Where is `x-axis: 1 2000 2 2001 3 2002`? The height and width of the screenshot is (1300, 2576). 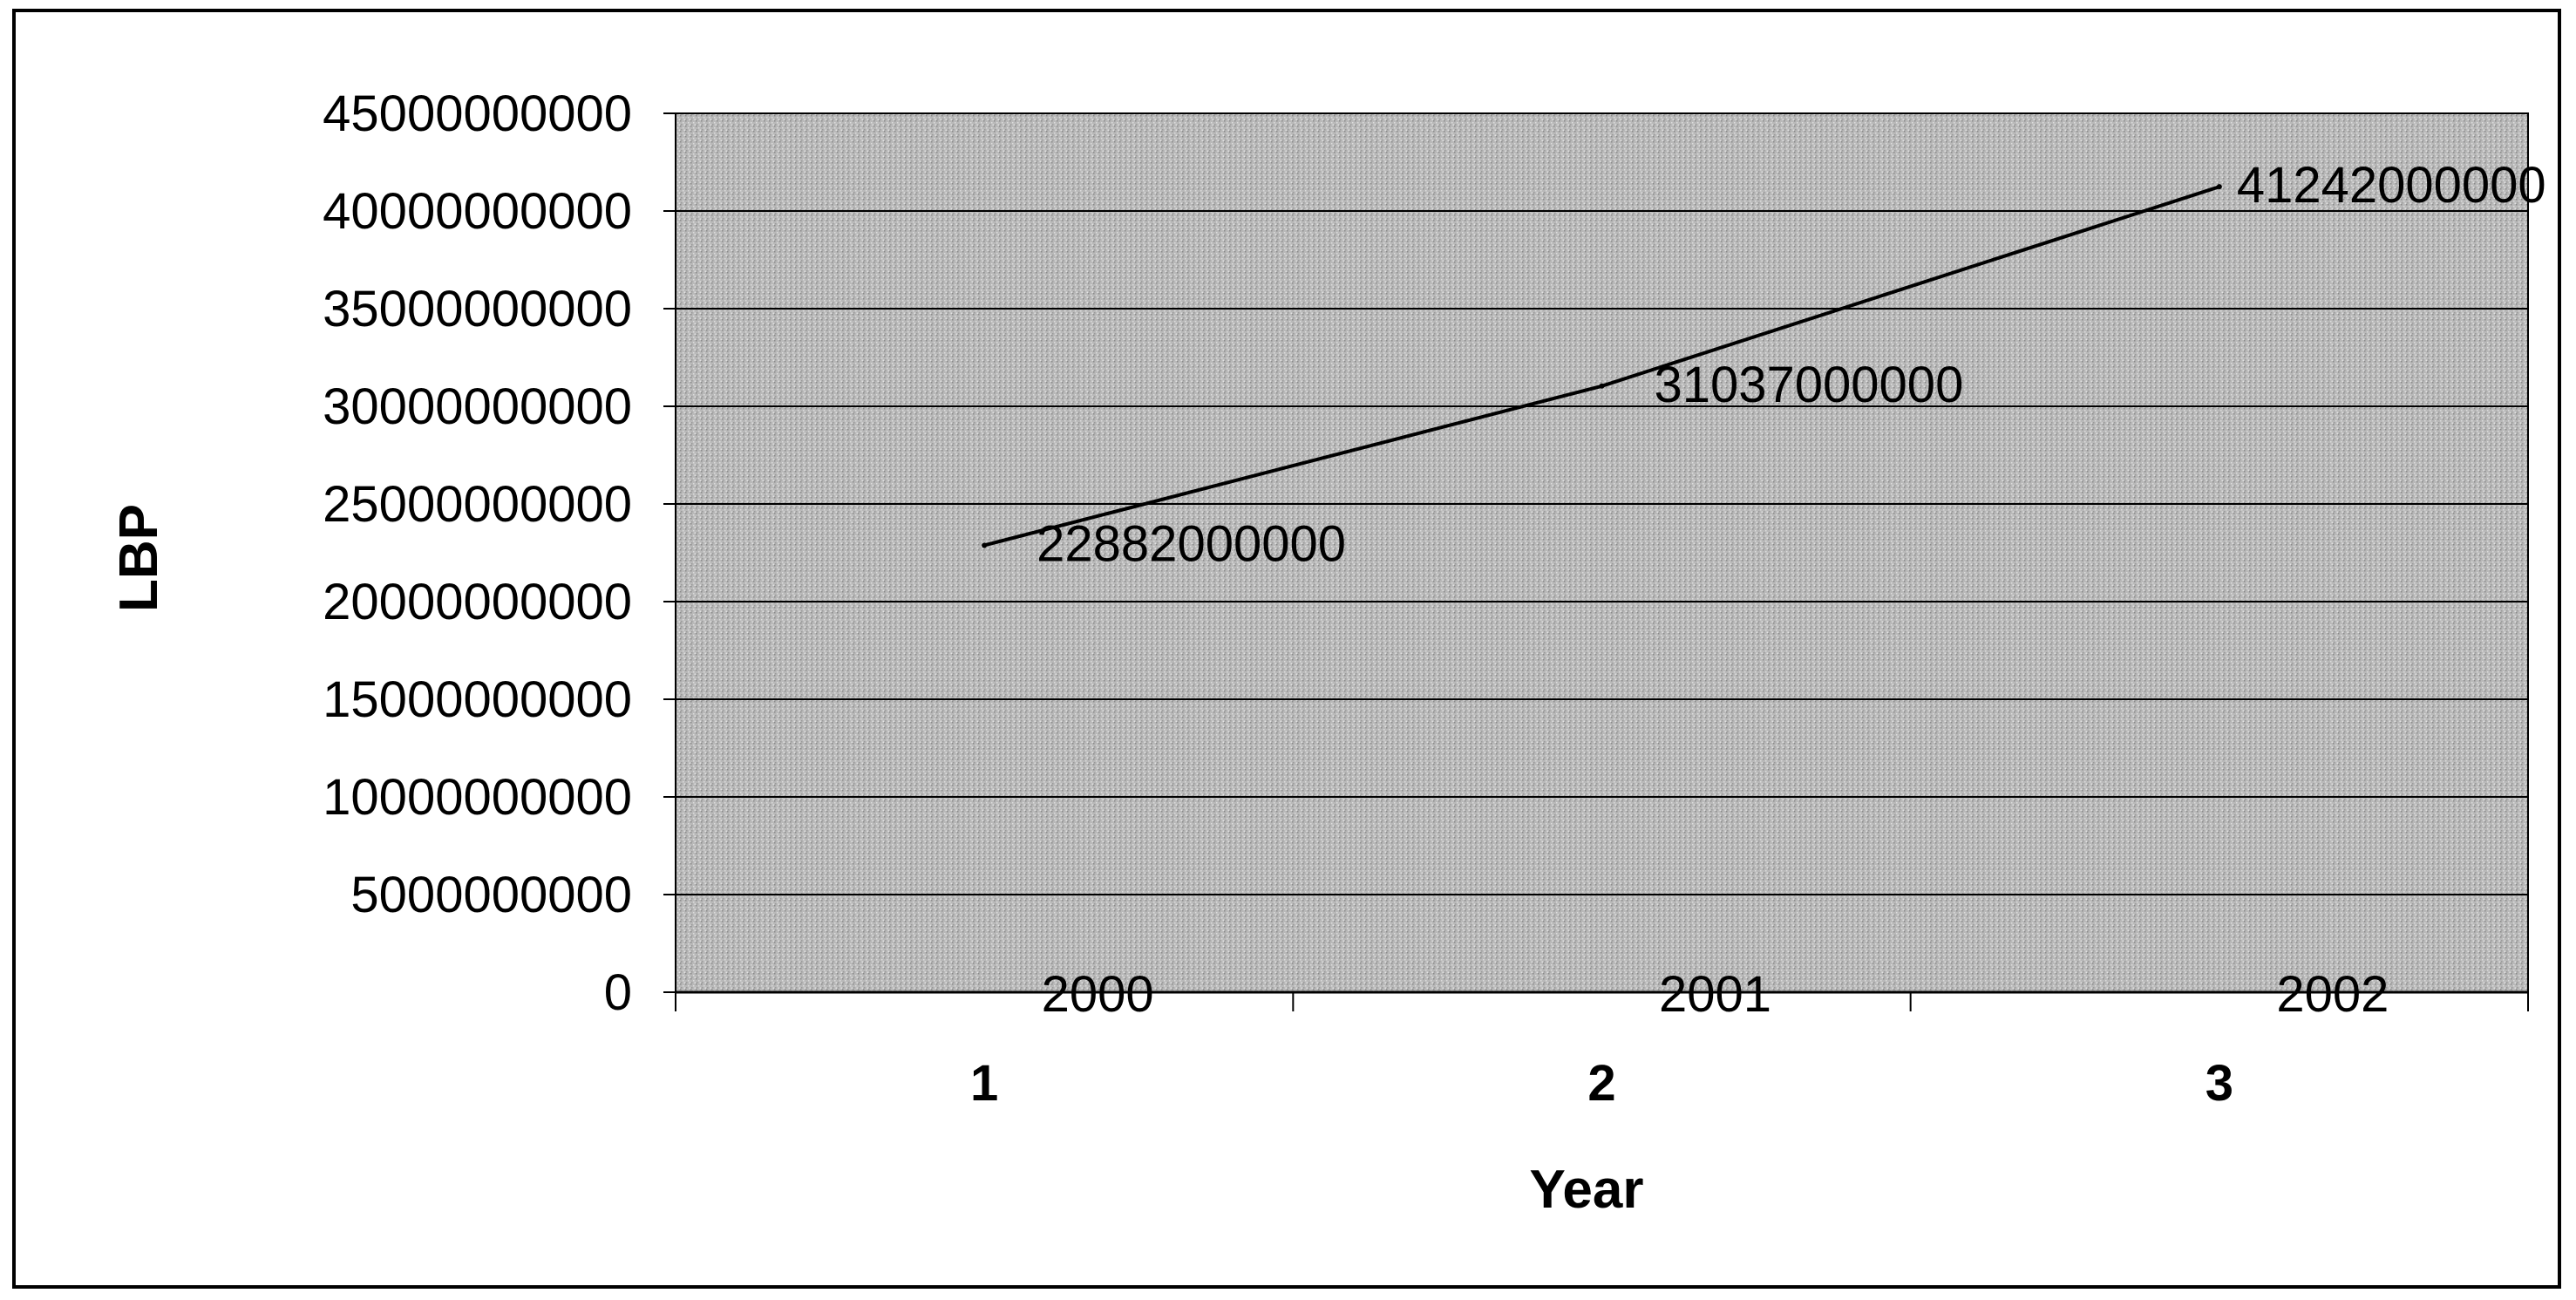
x-axis: 1 2000 2 2001 3 2002 is located at coordinates (1602, 1039).